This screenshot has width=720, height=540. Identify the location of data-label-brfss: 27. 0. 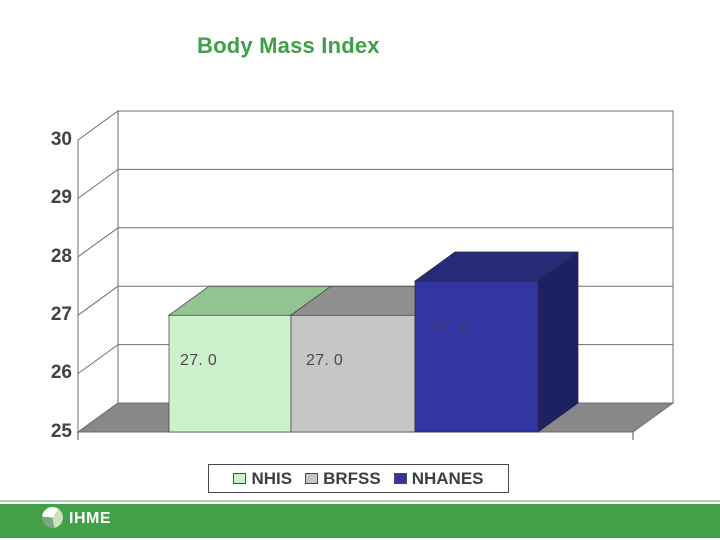
(325, 360).